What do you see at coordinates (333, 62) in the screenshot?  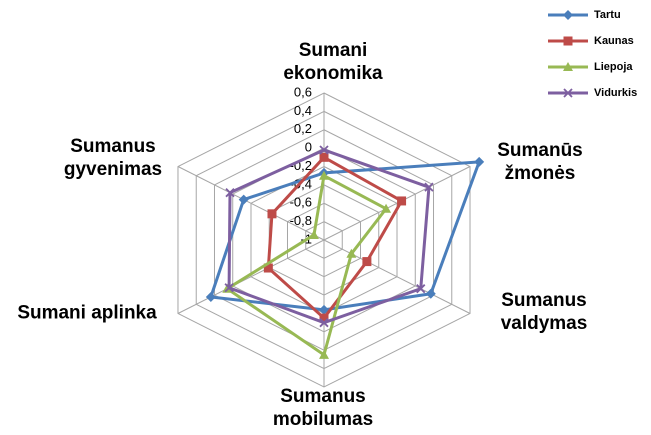 I see `category-label: Sumani ekonomika` at bounding box center [333, 62].